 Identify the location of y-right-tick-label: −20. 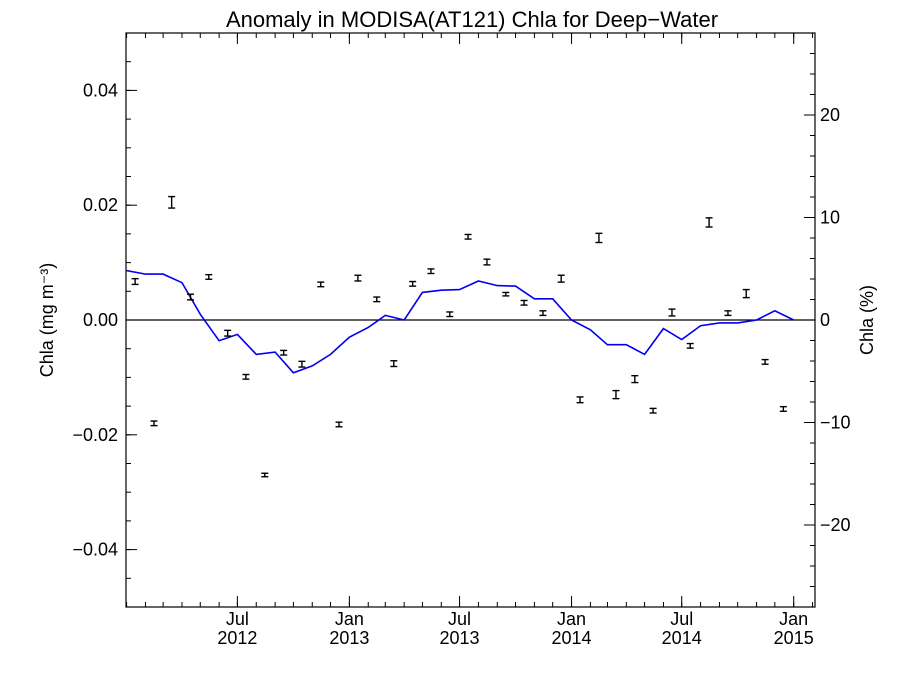
(835, 525).